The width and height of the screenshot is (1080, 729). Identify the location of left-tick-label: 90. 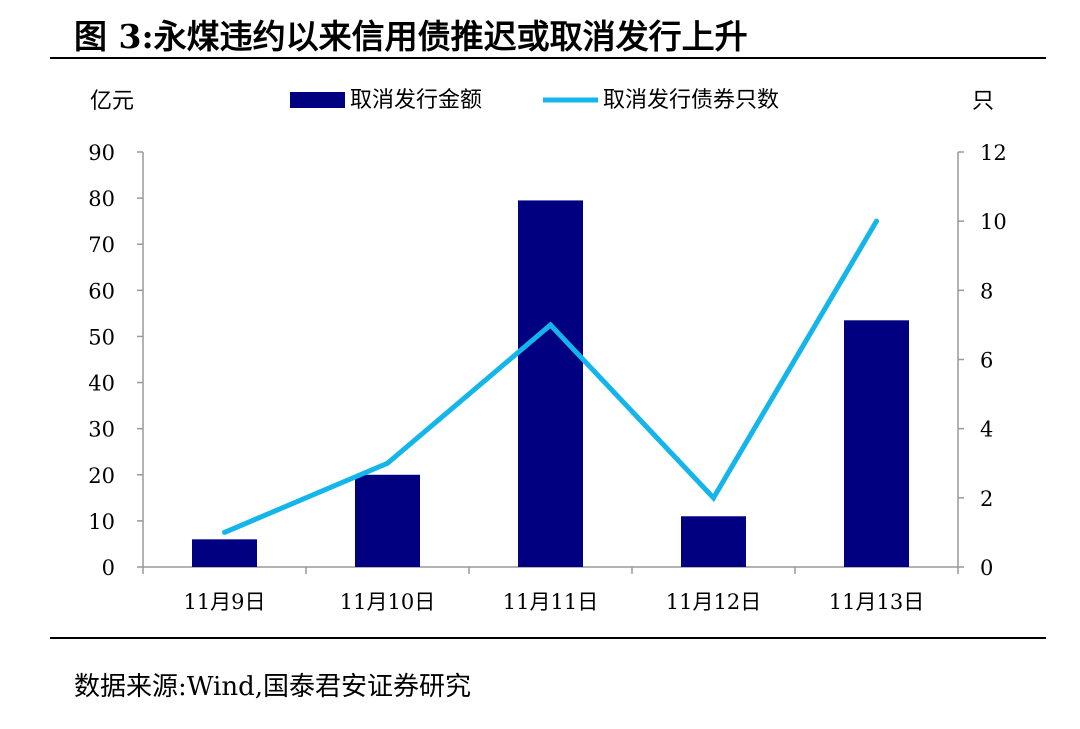
(101, 153).